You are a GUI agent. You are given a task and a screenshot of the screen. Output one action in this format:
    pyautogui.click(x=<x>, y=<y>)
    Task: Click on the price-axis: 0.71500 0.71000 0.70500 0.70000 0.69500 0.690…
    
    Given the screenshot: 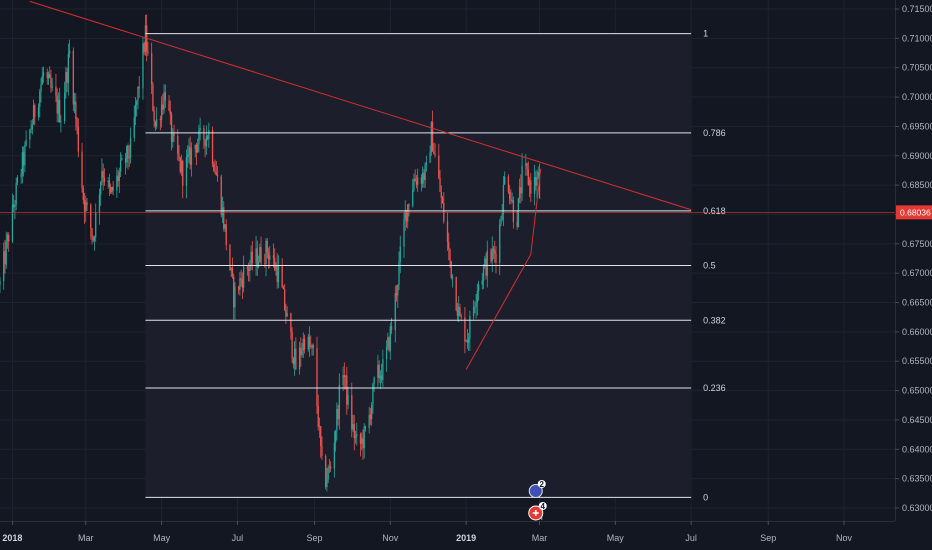 What is the action you would take?
    pyautogui.click(x=913, y=275)
    